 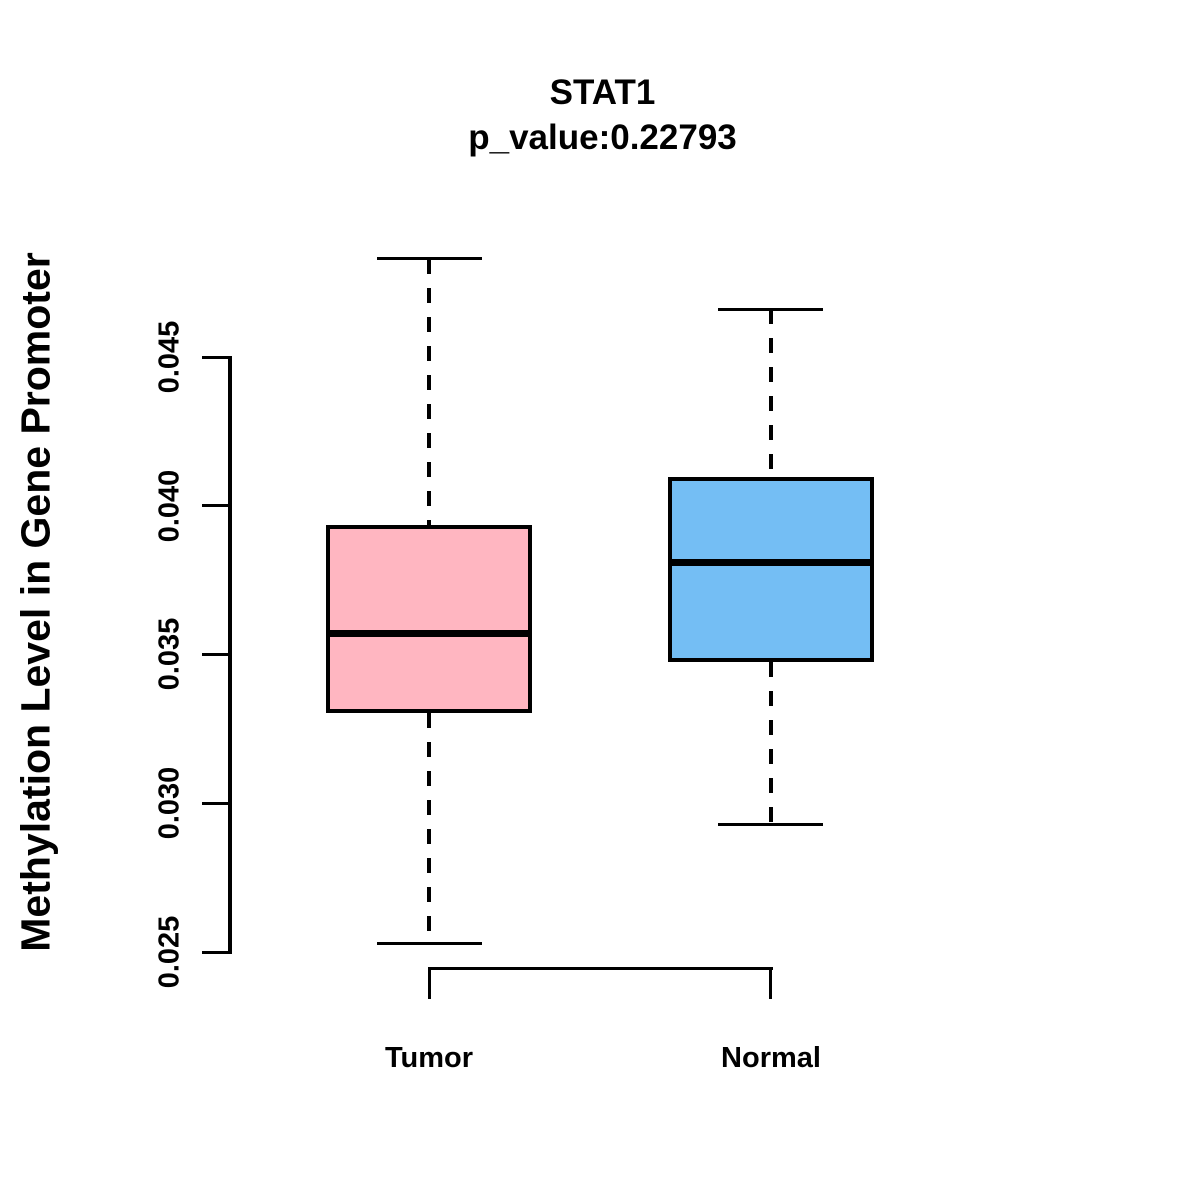 I want to click on y-axis-tick-label: 0.035, so click(x=169, y=654).